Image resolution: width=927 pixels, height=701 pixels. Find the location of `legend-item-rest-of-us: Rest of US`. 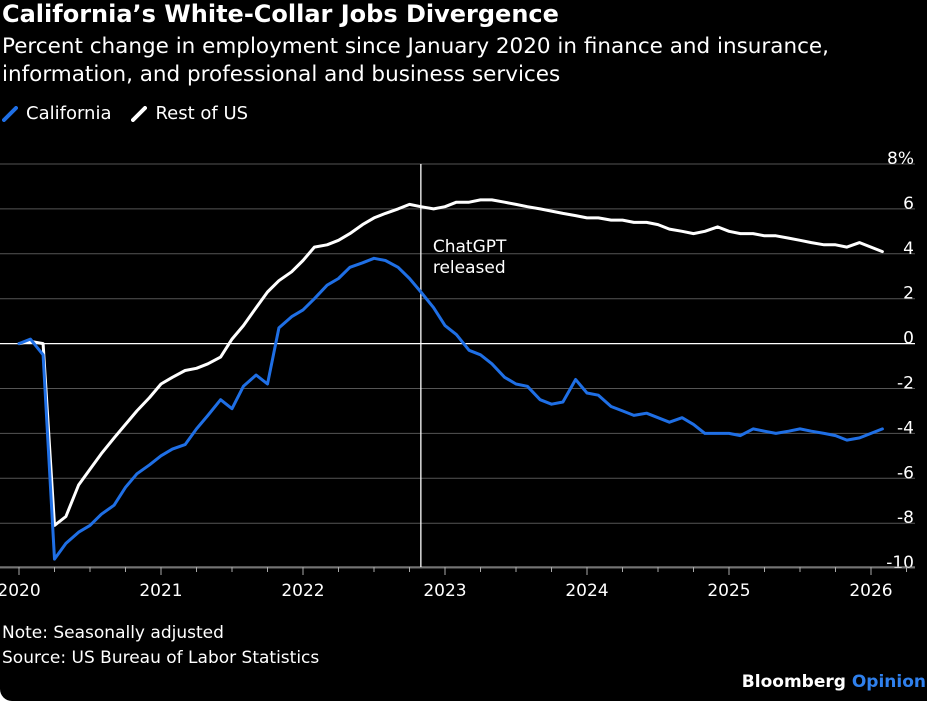

legend-item-rest-of-us: Rest of US is located at coordinates (189, 113).